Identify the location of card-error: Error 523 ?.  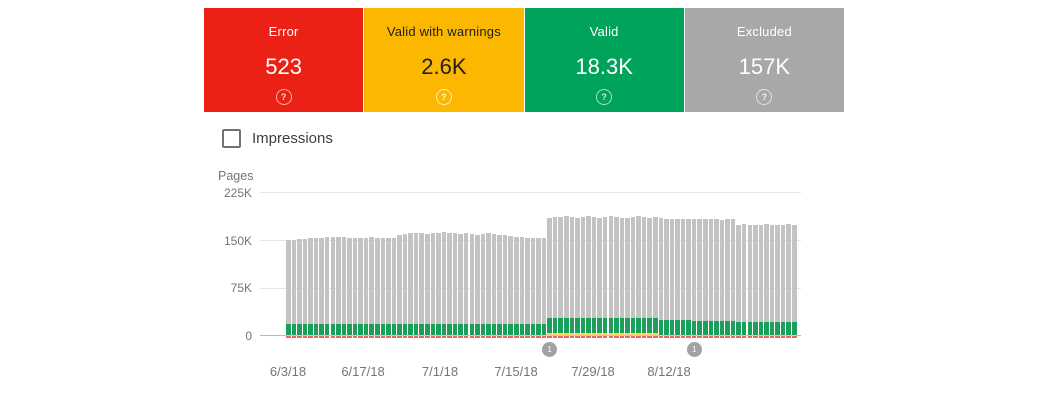
(284, 60).